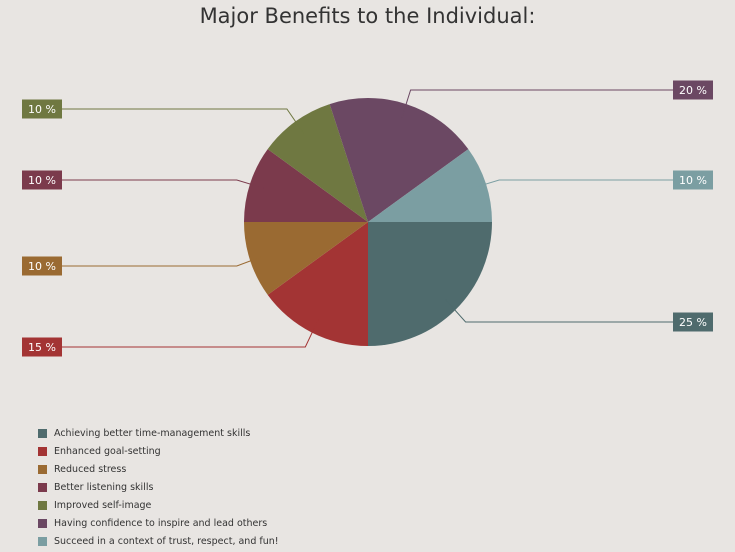 The height and width of the screenshot is (552, 735). I want to click on legend-item: Better listening skills, so click(158, 487).